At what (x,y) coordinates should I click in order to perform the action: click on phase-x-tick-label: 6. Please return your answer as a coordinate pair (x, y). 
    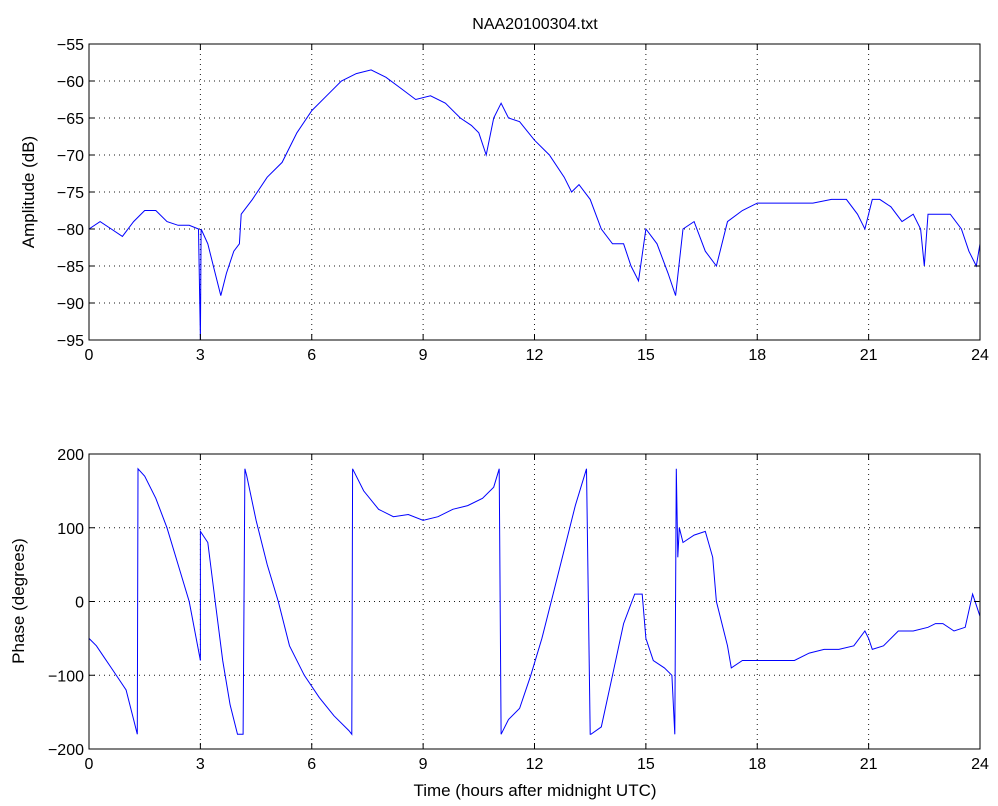
    Looking at the image, I should click on (311, 764).